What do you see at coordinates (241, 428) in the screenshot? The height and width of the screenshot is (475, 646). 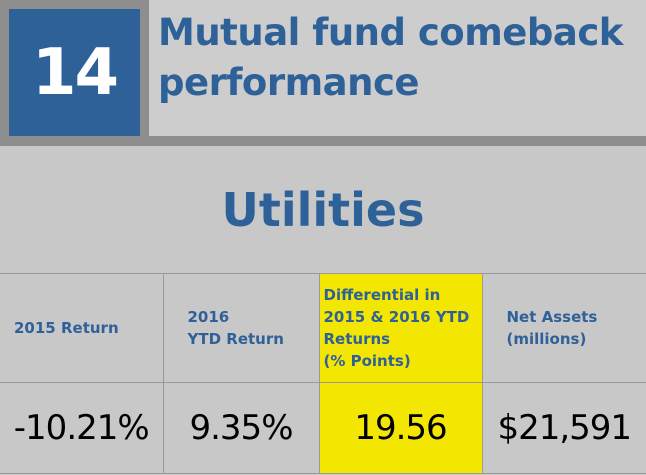 I see `value-2016-ytd-return: 9.35%` at bounding box center [241, 428].